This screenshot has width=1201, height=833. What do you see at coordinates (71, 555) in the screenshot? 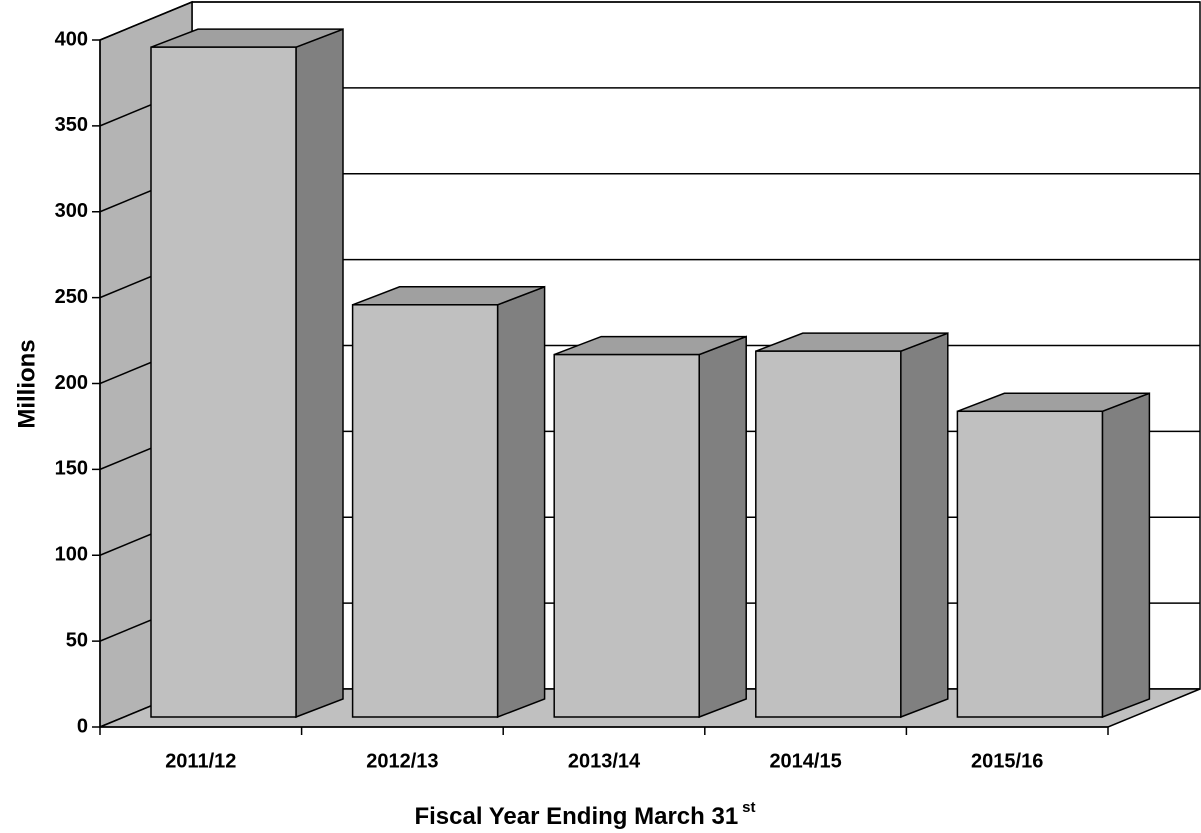
I see `y-tick-label: 100` at bounding box center [71, 555].